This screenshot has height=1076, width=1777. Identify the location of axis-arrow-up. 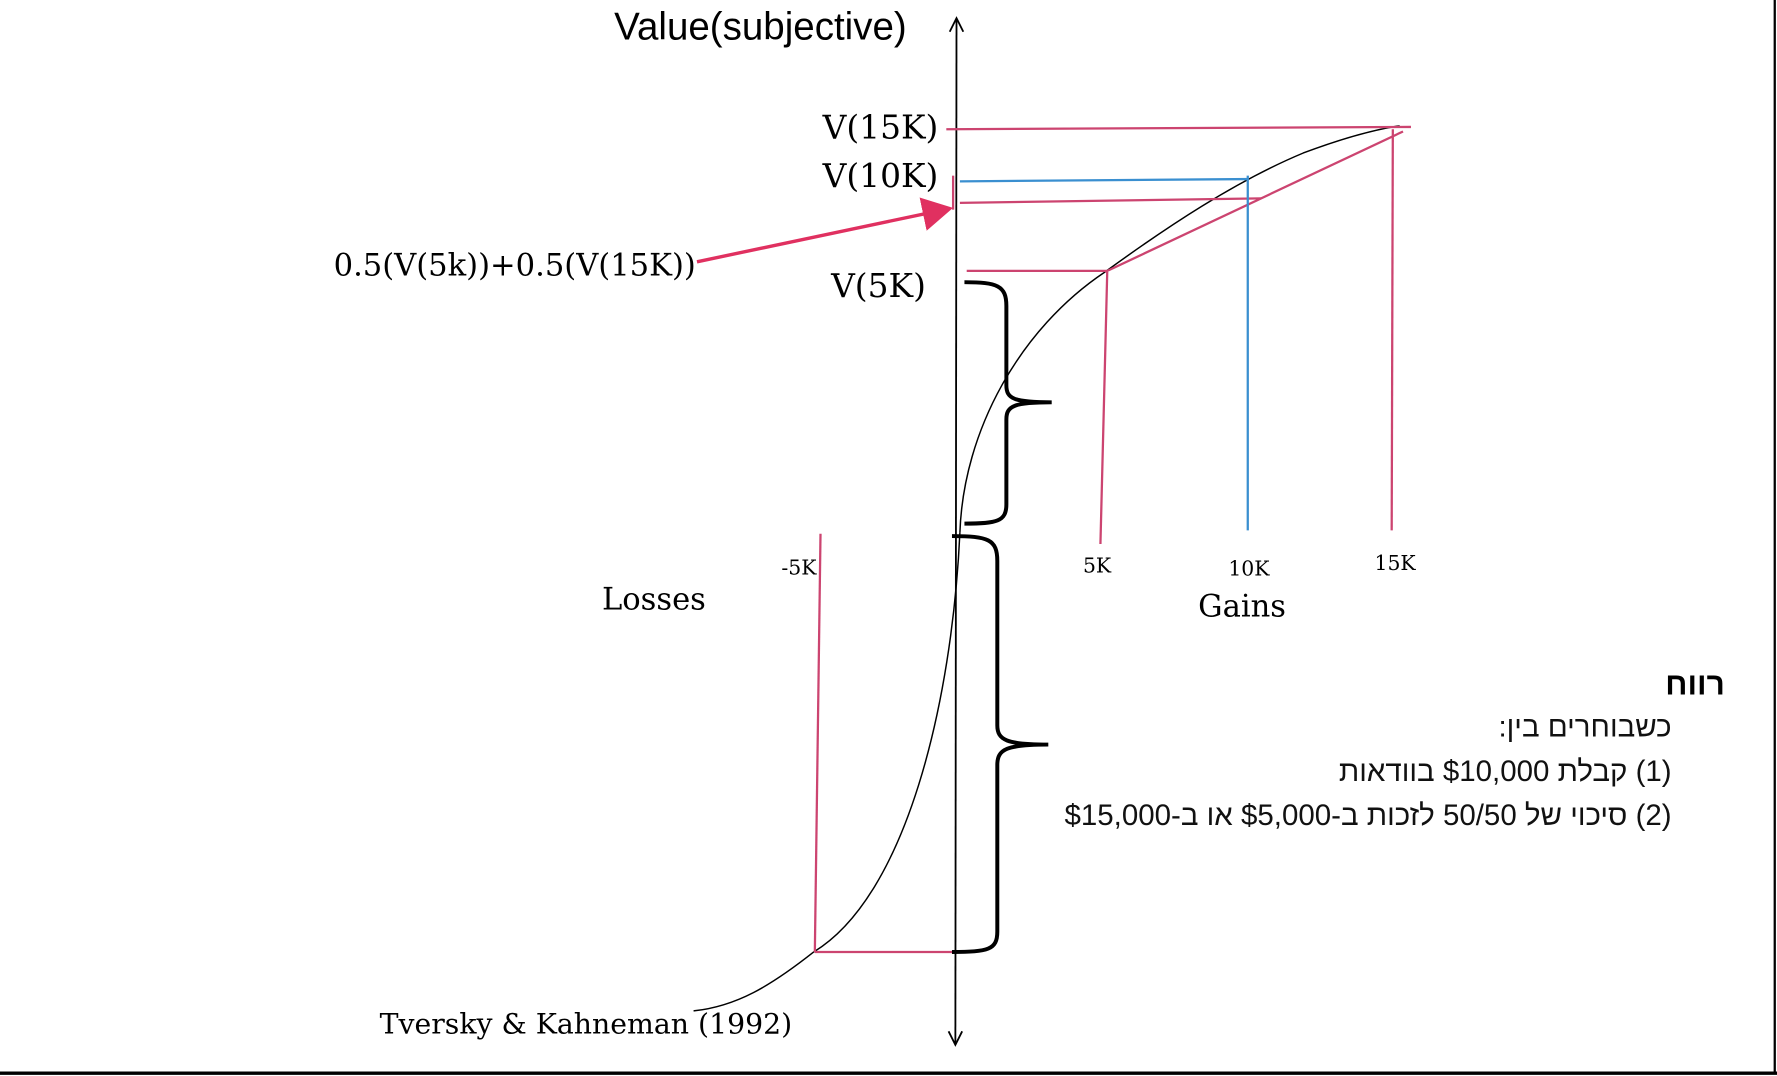
(956, 24).